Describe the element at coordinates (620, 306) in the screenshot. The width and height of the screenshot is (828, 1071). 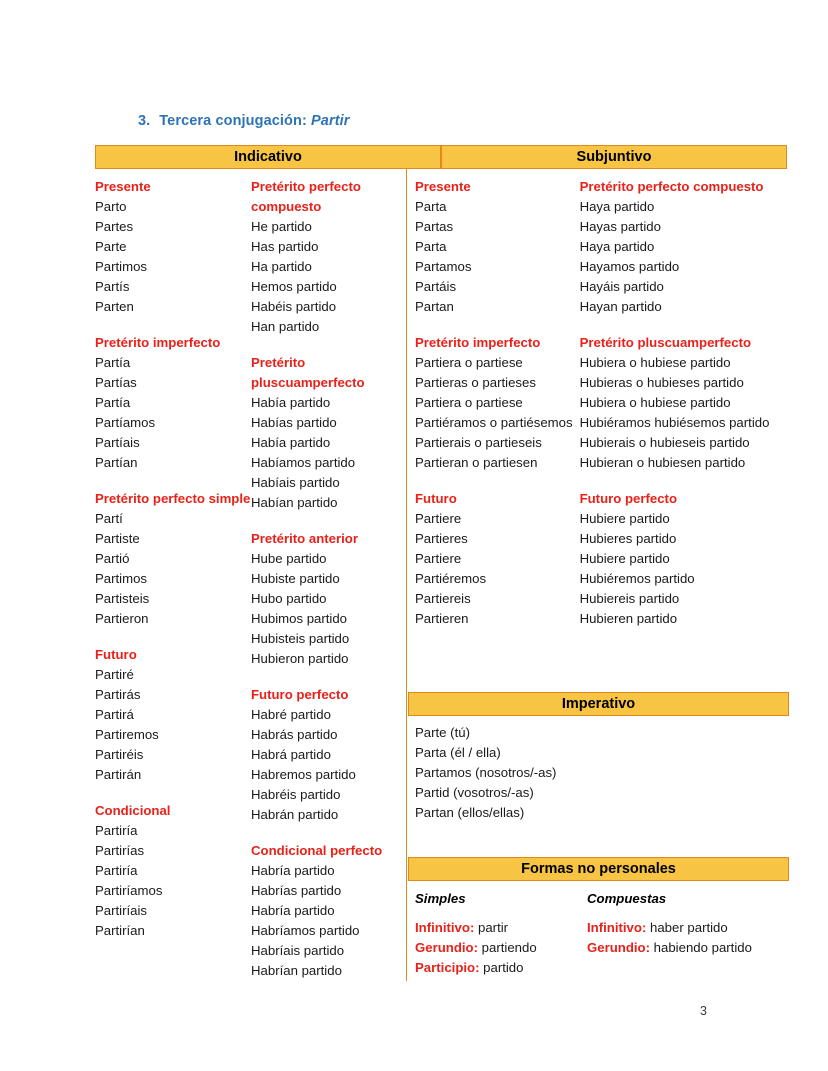
I see `verb-form: Hayan partido` at that location.